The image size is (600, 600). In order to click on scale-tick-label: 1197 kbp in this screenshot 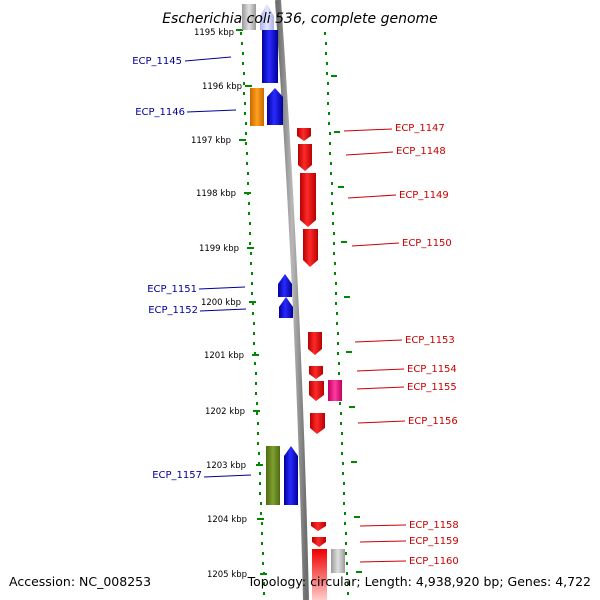, I will do `click(211, 141)`.